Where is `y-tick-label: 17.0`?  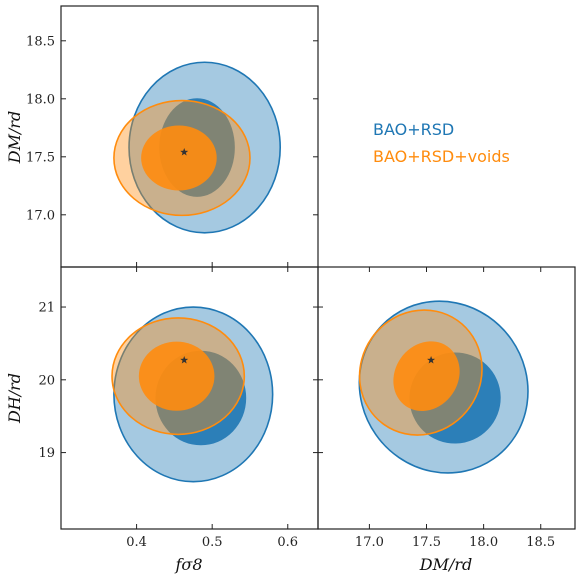 y-tick-label: 17.0 is located at coordinates (40, 215).